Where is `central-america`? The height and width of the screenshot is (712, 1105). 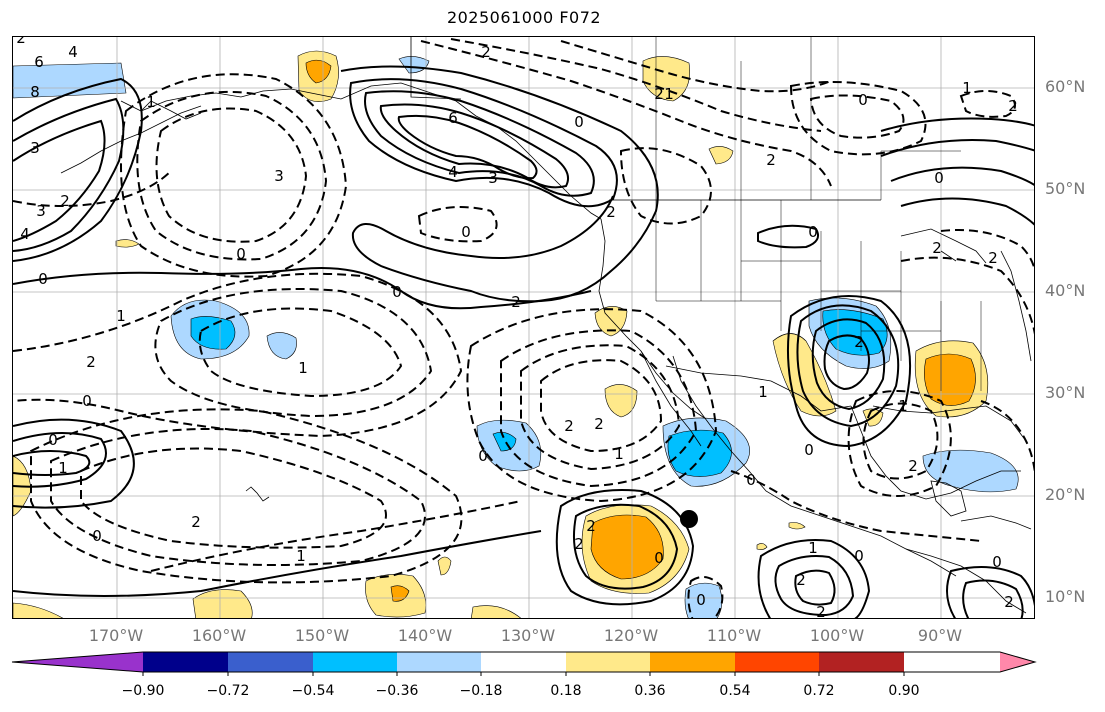 central-america is located at coordinates (966, 581).